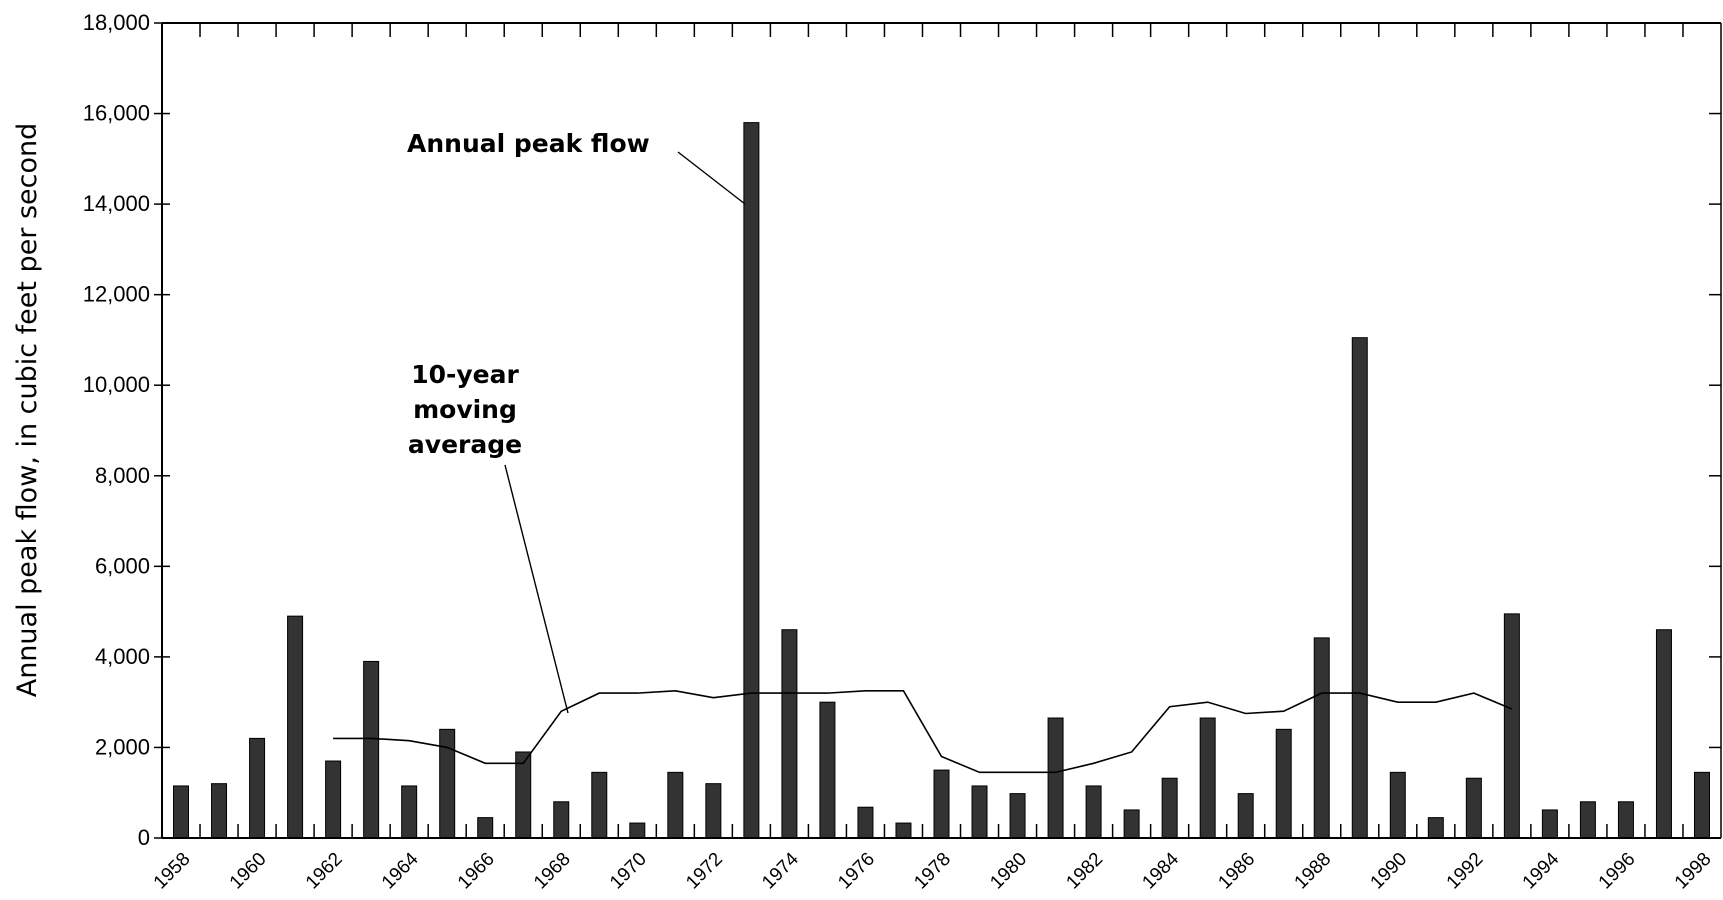 Image resolution: width=1723 pixels, height=900 pixels. Describe the element at coordinates (932, 871) in the screenshot. I see `x-tick-label-1978: 1978` at that location.